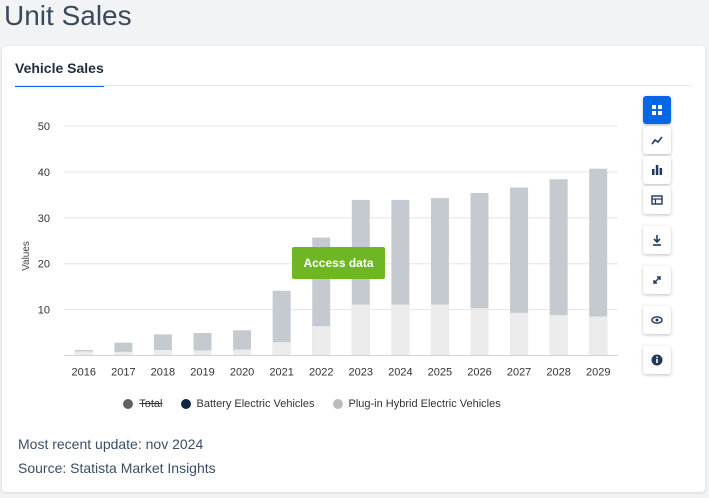 The width and height of the screenshot is (709, 498). What do you see at coordinates (400, 330) in the screenshot?
I see `bar-phev-2024` at bounding box center [400, 330].